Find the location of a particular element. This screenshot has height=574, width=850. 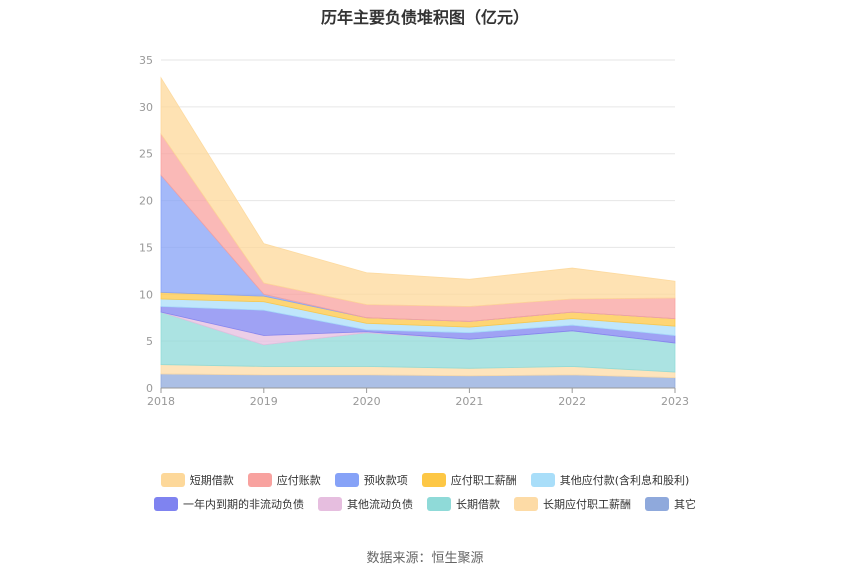

y-tick-label: 5 is located at coordinates (149, 341).